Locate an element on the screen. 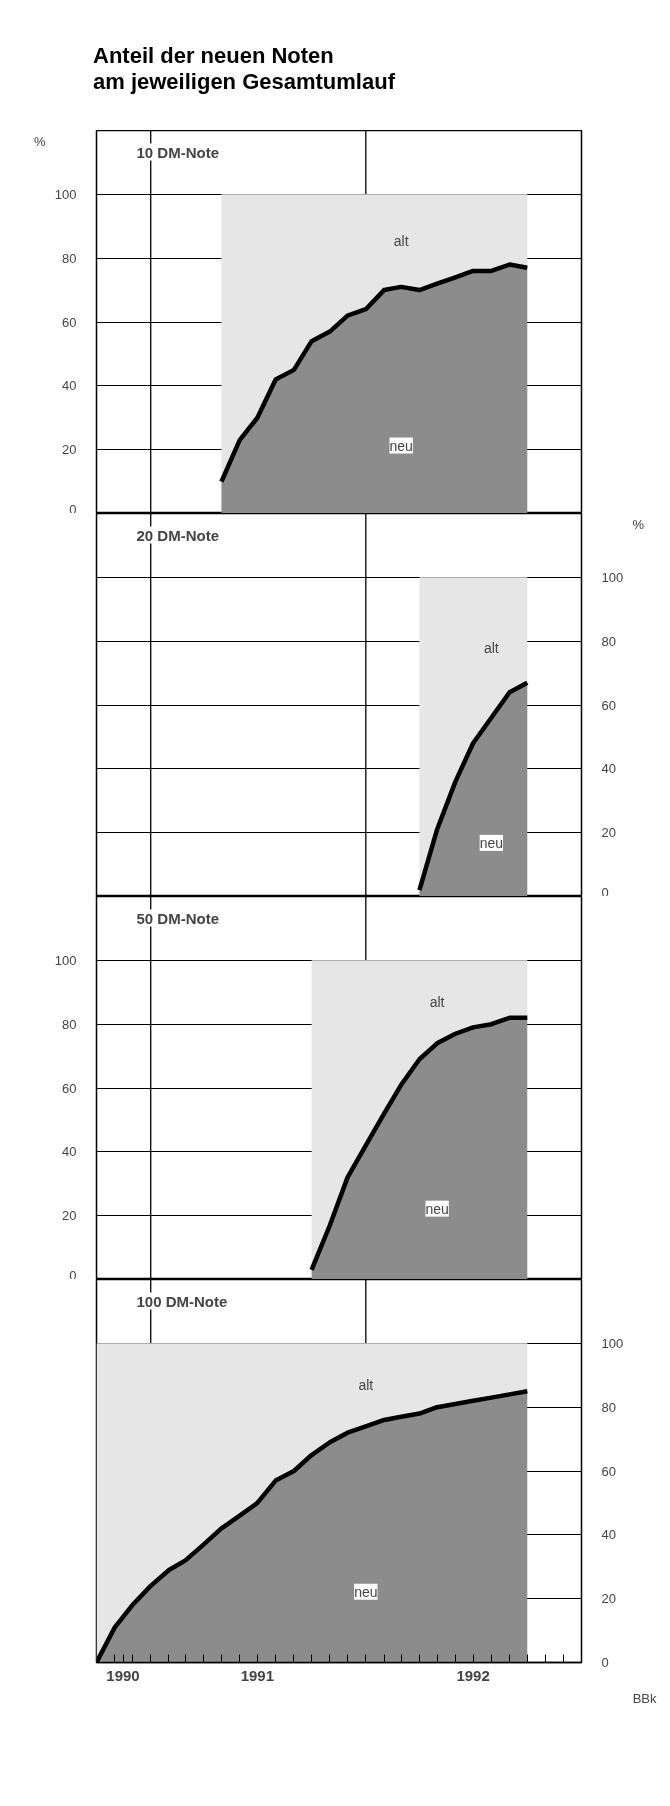 The width and height of the screenshot is (670, 1806). text: 100 DM-Note is located at coordinates (182, 1301).